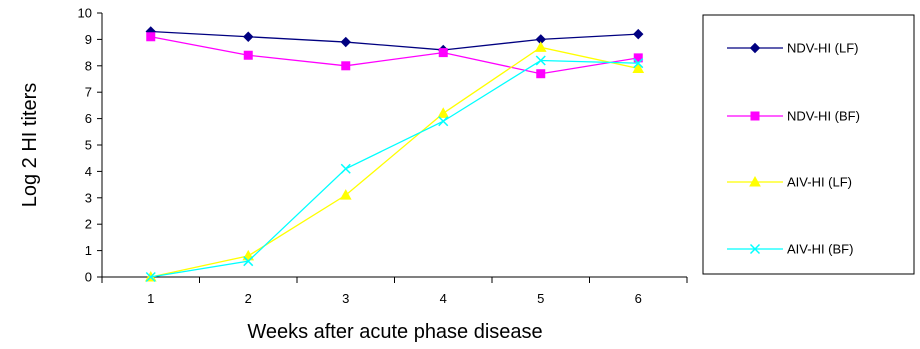  I want to click on legend-label: AIV-HI (LF), so click(819, 182).